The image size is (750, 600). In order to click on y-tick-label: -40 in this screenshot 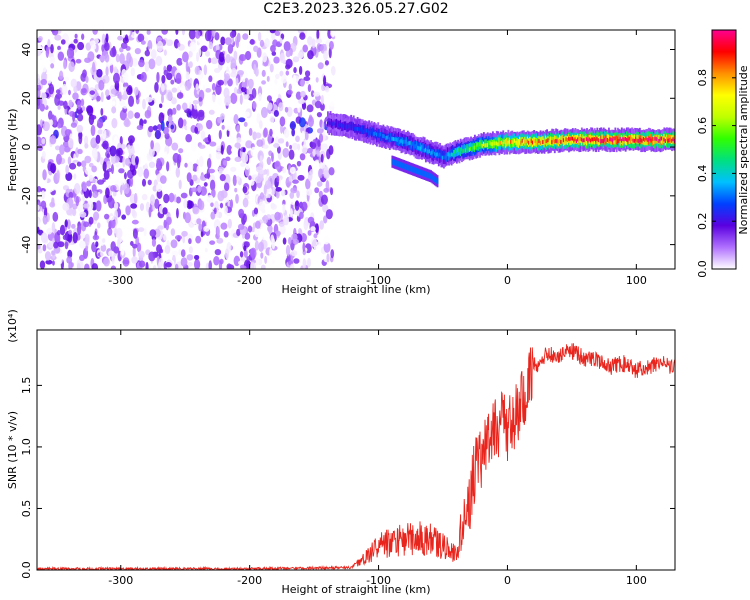, I will do `click(26, 245)`.